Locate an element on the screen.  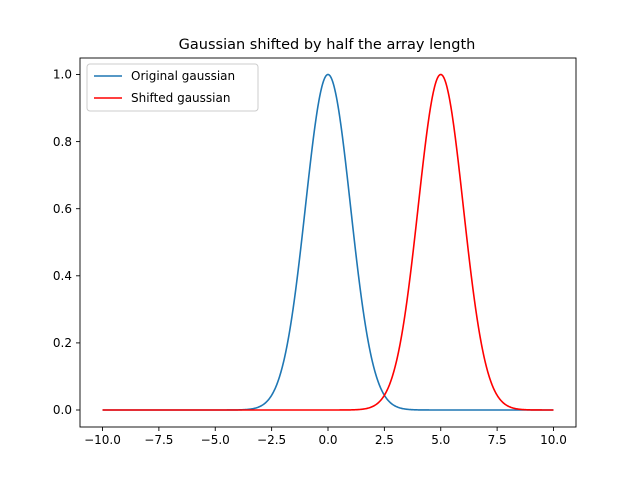
legend-label: Original gaussian is located at coordinates (183, 76).